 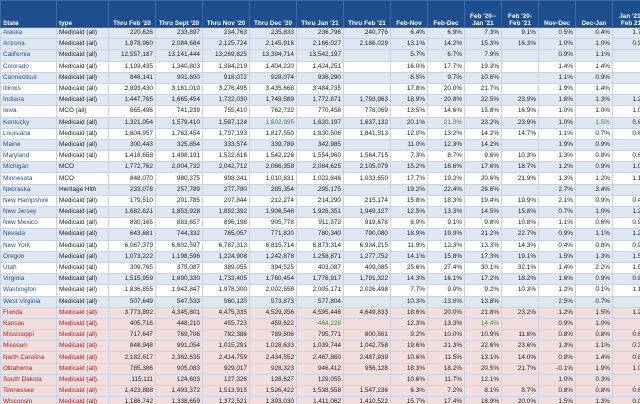 What do you see at coordinates (273, 44) in the screenshot?
I see `value-cell: 2,145,916` at bounding box center [273, 44].